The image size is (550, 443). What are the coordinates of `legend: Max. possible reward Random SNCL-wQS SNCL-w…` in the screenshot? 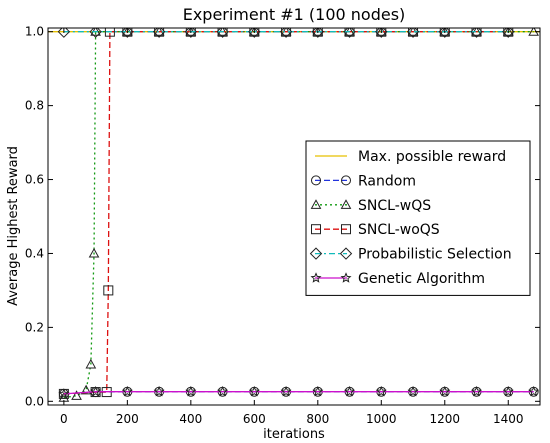 It's located at (418, 218).